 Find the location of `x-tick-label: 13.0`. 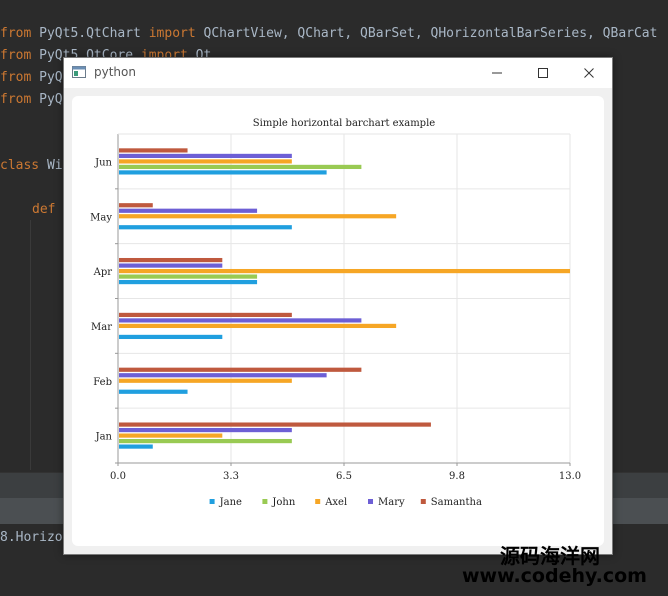

x-tick-label: 13.0 is located at coordinates (570, 476).